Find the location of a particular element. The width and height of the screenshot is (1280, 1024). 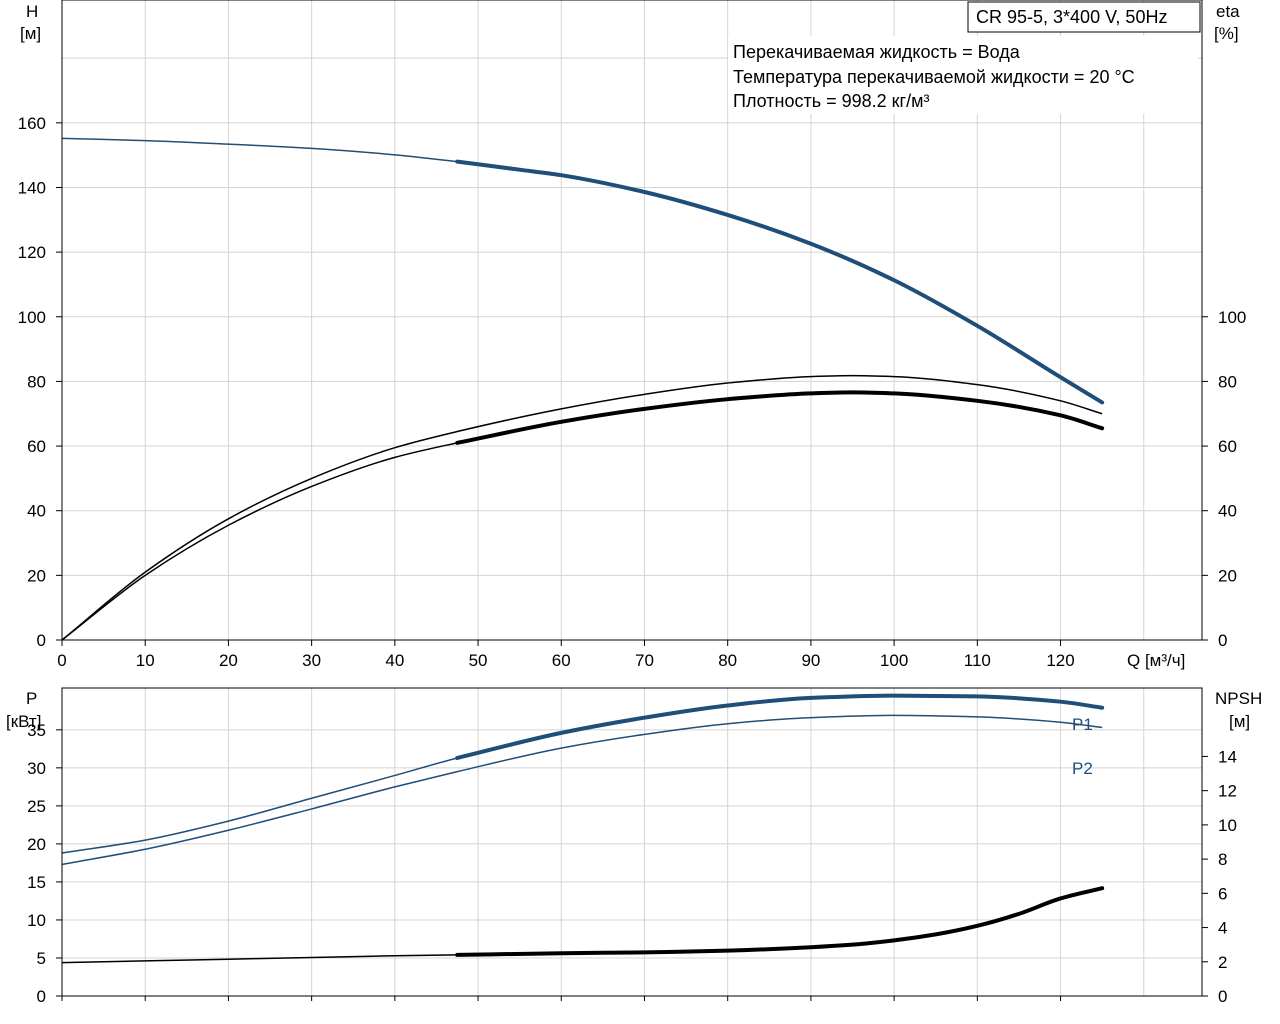

series-line-0-thin is located at coordinates (582, 774).